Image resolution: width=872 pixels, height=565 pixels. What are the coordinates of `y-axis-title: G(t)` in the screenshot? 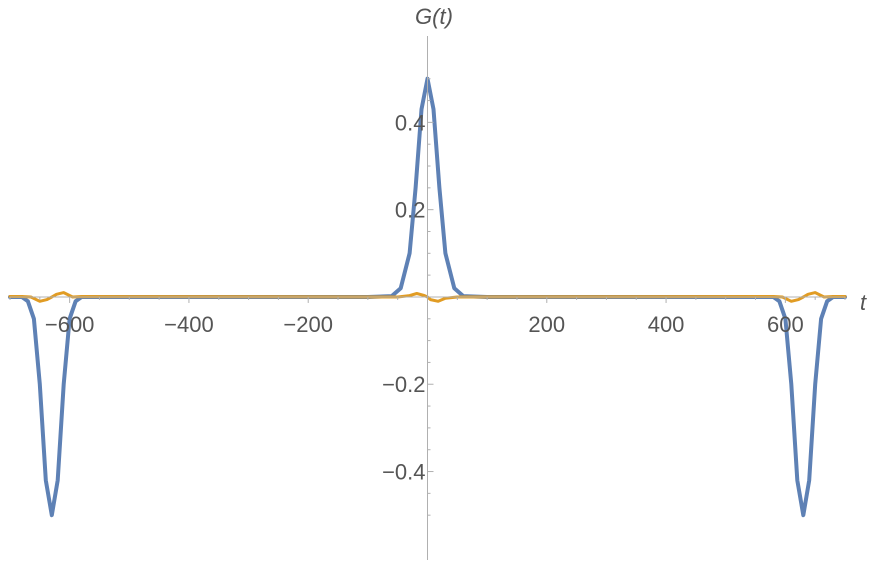 It's located at (434, 16).